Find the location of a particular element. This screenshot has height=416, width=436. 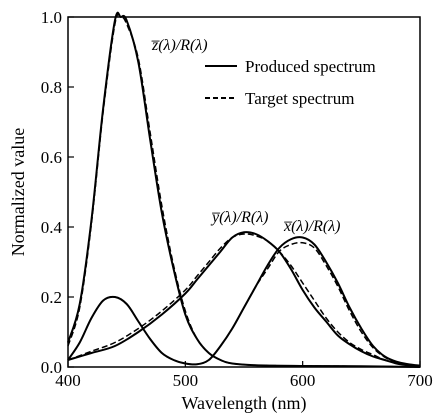

y-tick-label: 0.2 is located at coordinates (51, 297).